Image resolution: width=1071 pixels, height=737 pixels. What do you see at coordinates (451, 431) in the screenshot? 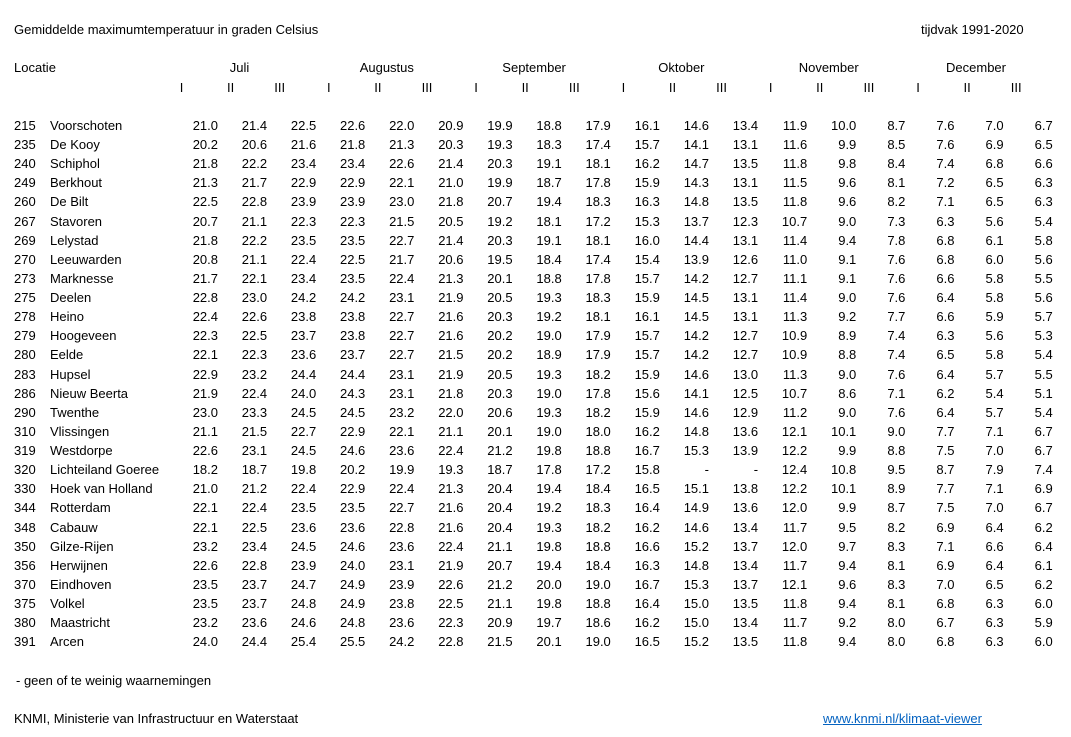
I see `temperature-cell: 21.1` at bounding box center [451, 431].